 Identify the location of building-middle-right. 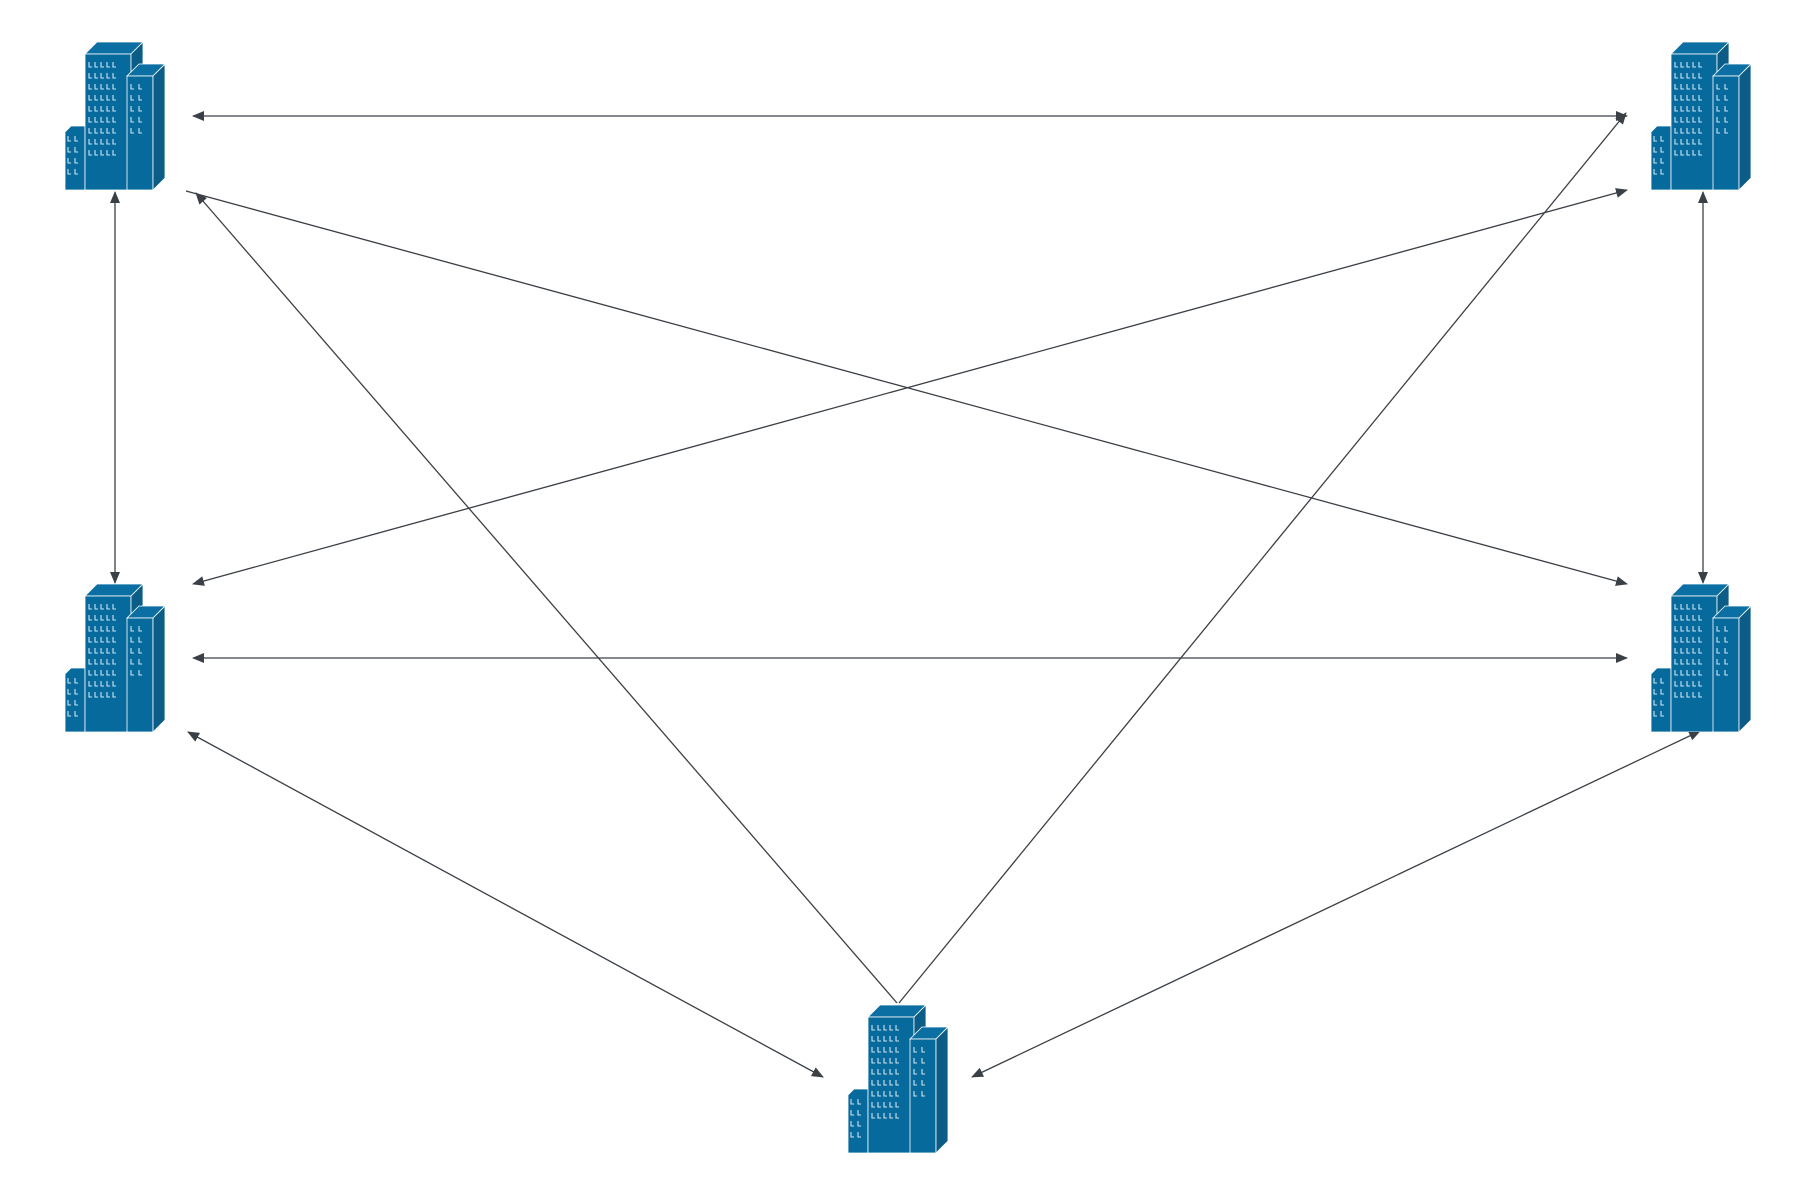
(1701, 657).